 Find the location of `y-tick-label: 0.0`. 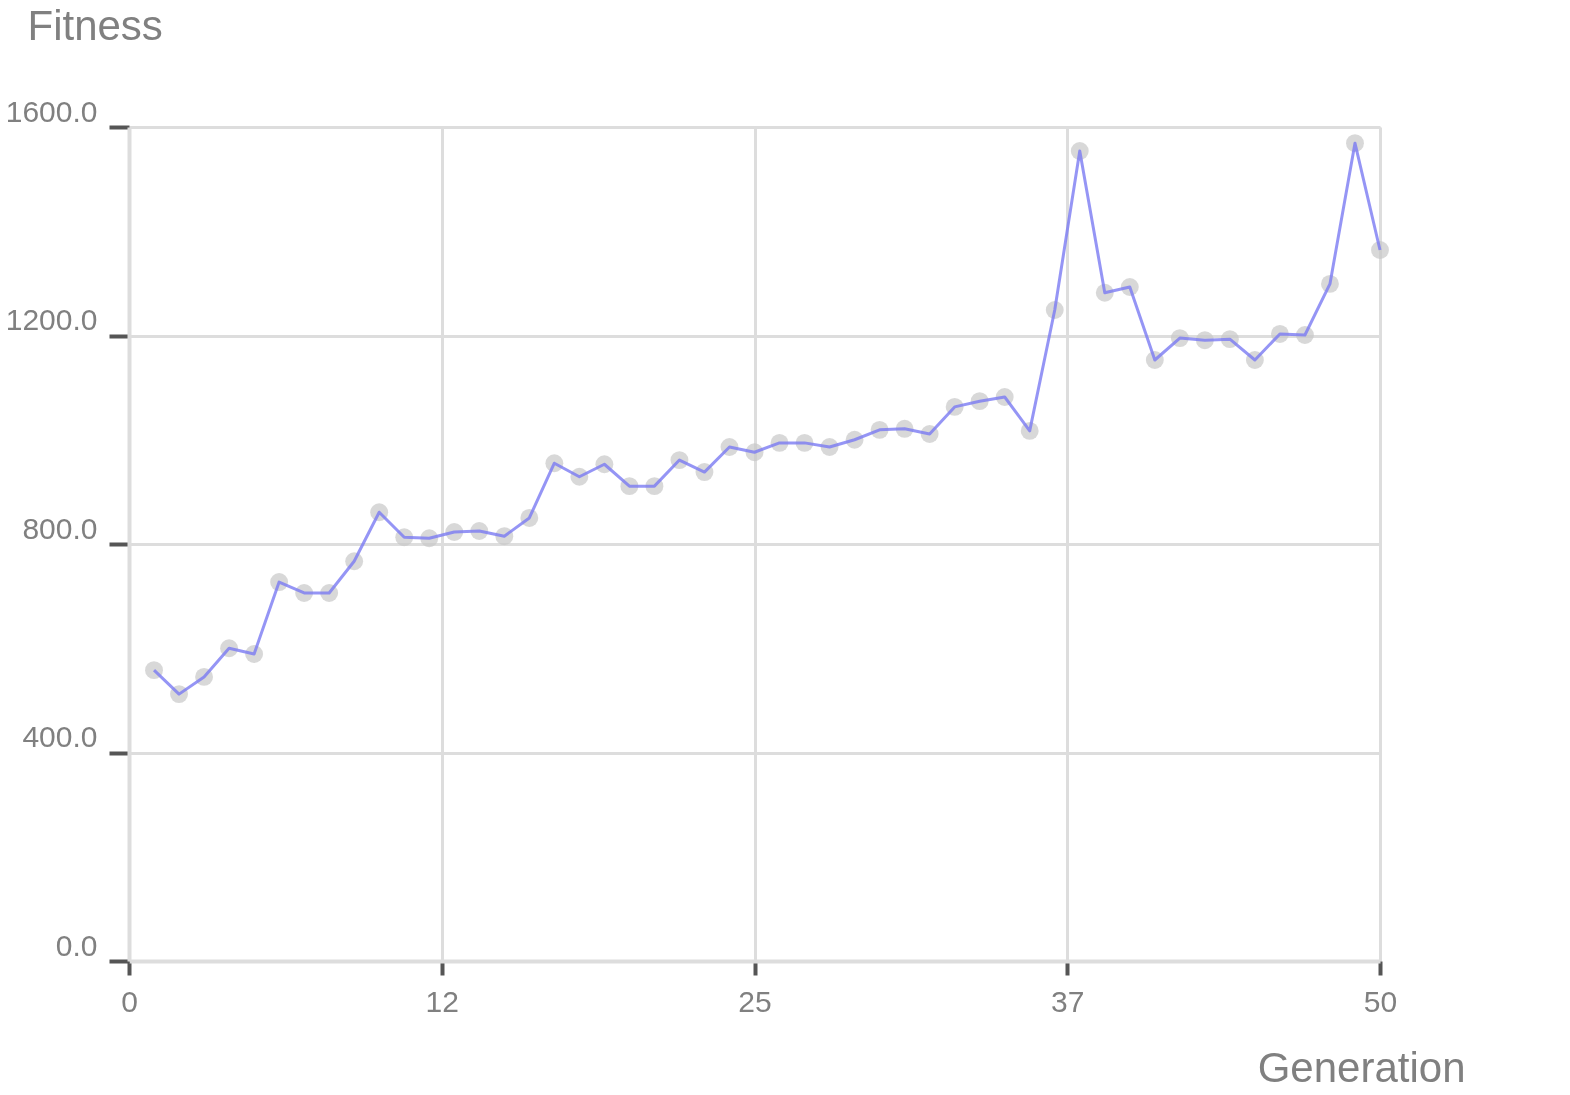

y-tick-label: 0.0 is located at coordinates (76, 945).